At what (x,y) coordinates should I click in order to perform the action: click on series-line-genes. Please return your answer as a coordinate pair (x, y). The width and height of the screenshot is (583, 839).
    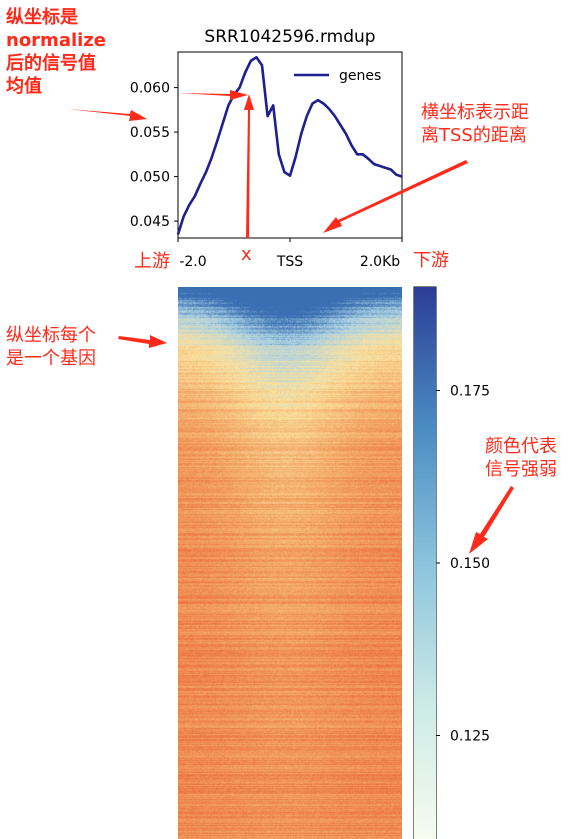
    Looking at the image, I should click on (289, 145).